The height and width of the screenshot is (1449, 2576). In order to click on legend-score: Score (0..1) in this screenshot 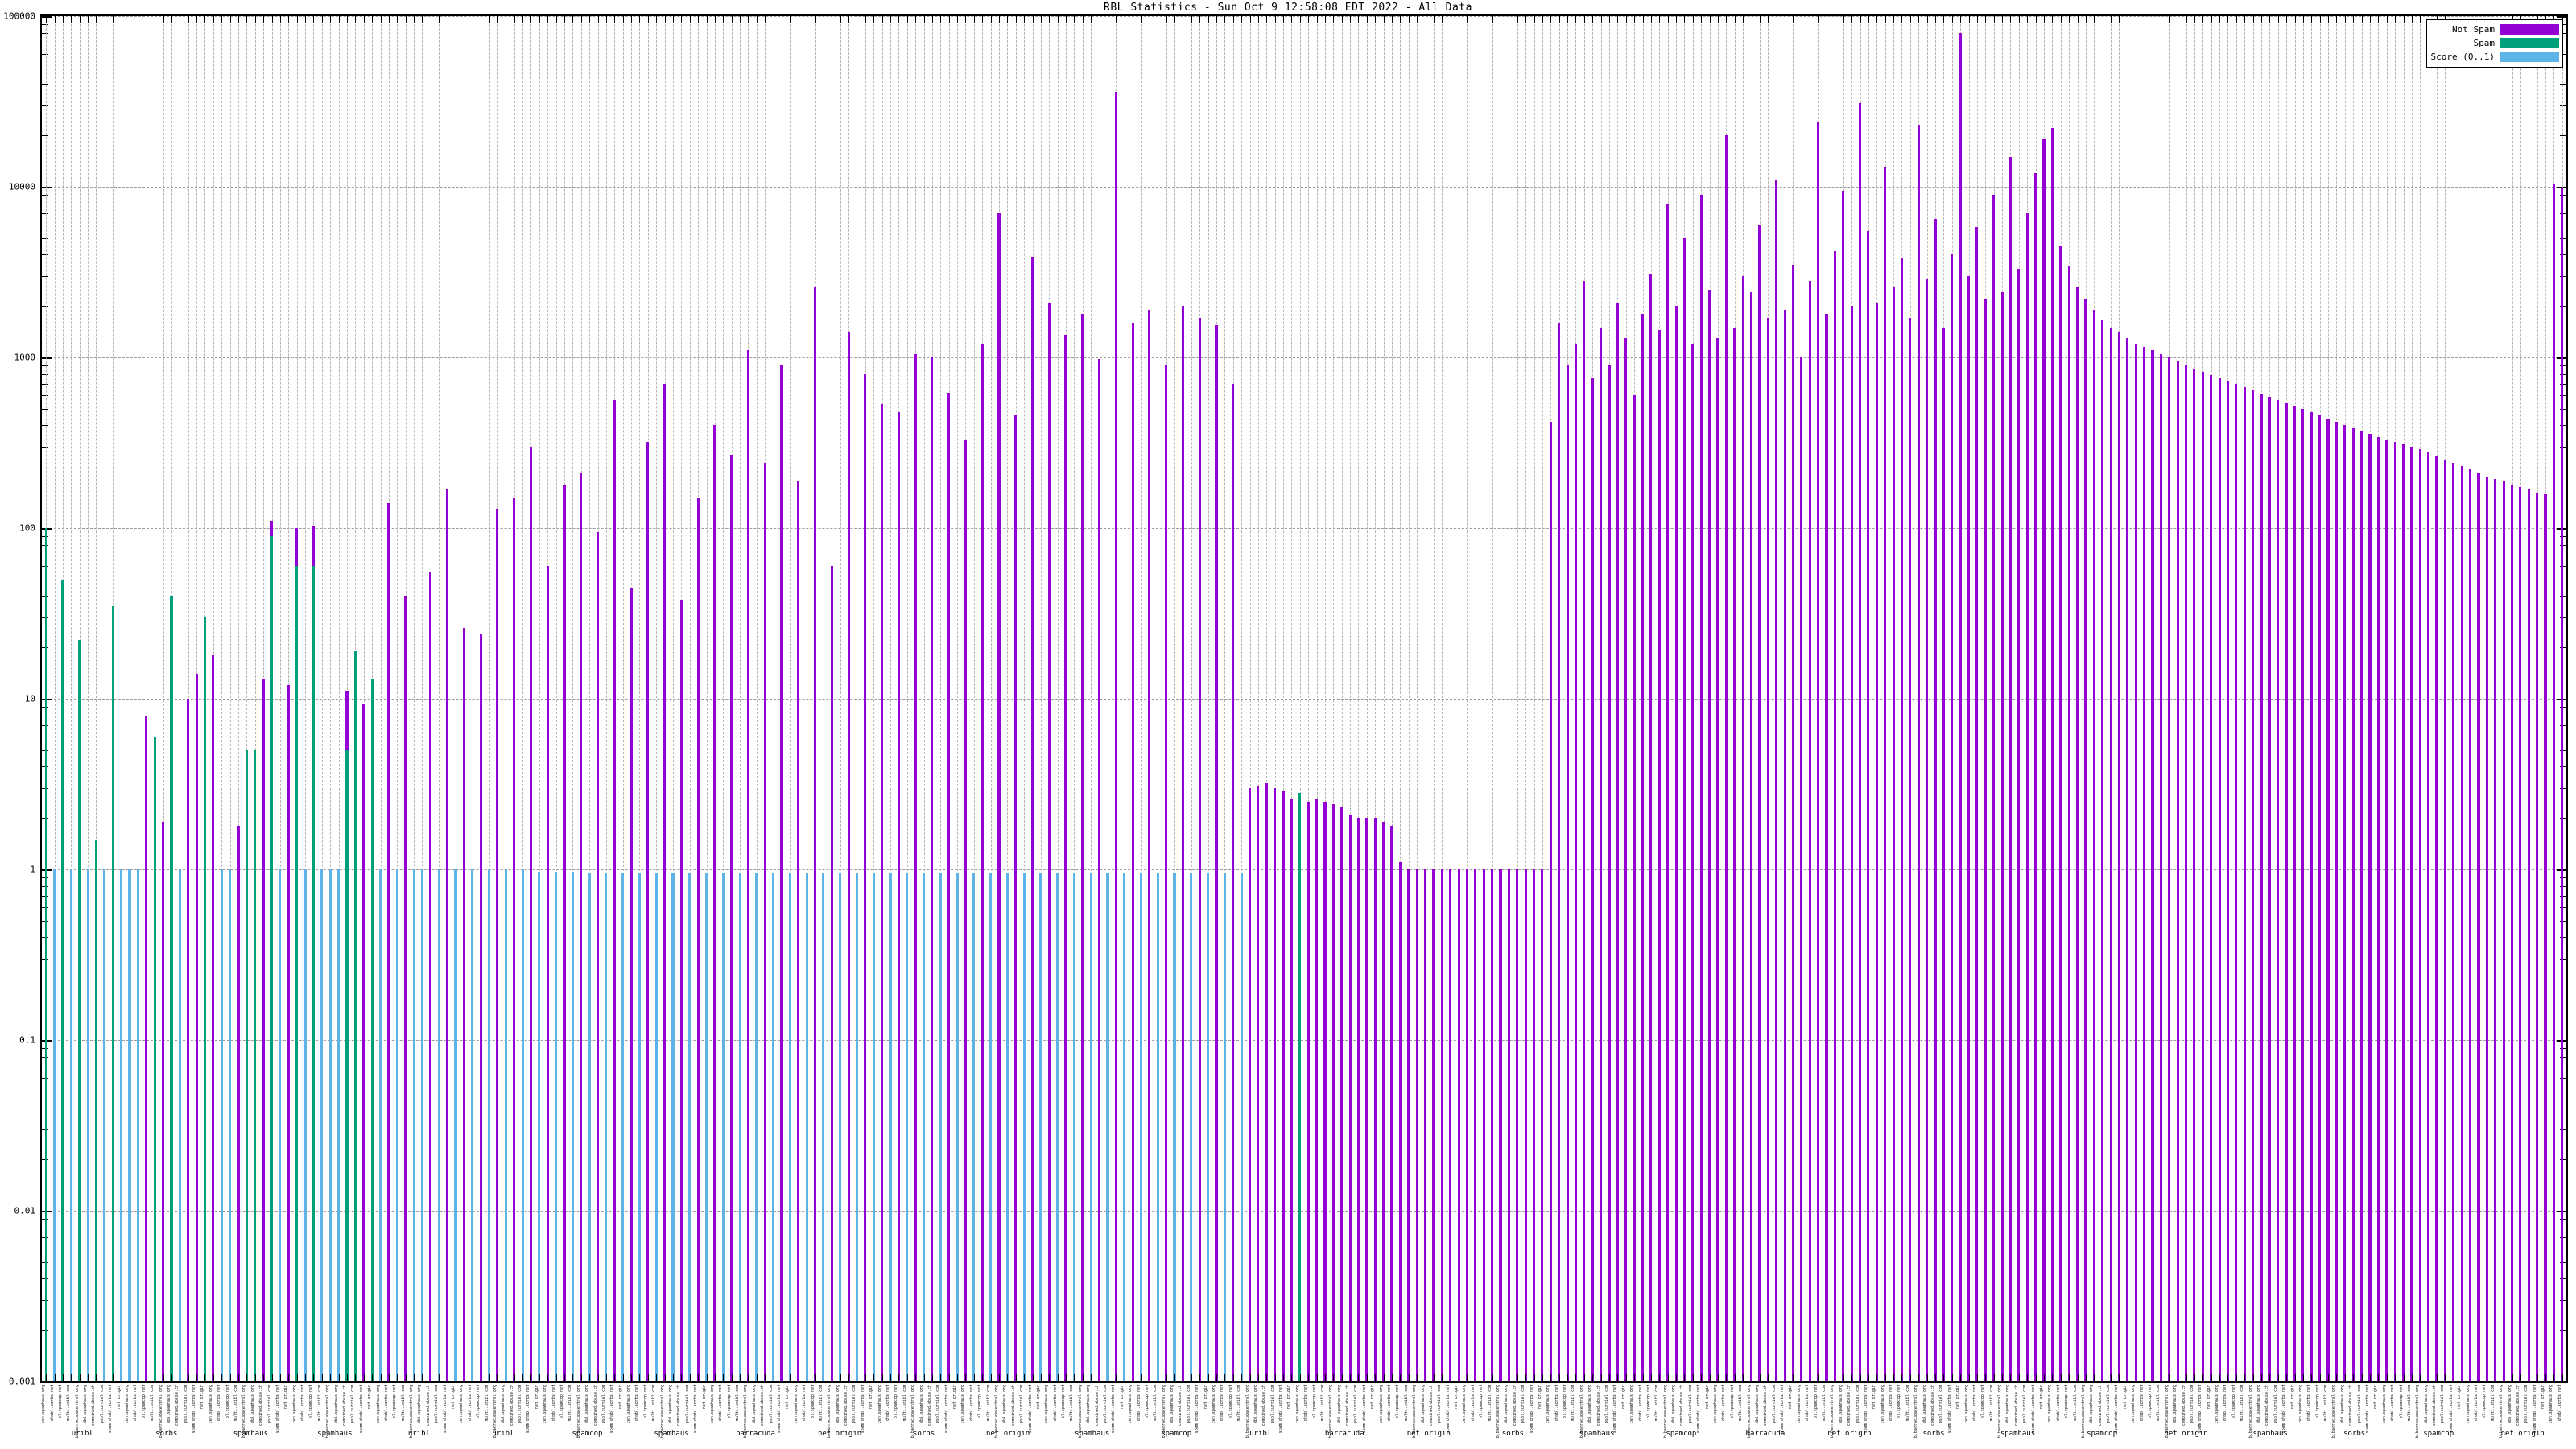, I will do `click(2495, 57)`.